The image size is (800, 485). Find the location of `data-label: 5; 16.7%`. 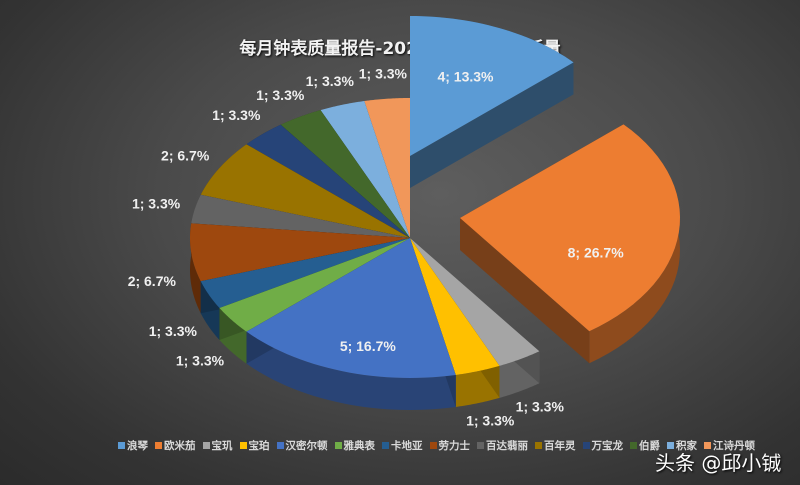

data-label: 5; 16.7% is located at coordinates (368, 346).